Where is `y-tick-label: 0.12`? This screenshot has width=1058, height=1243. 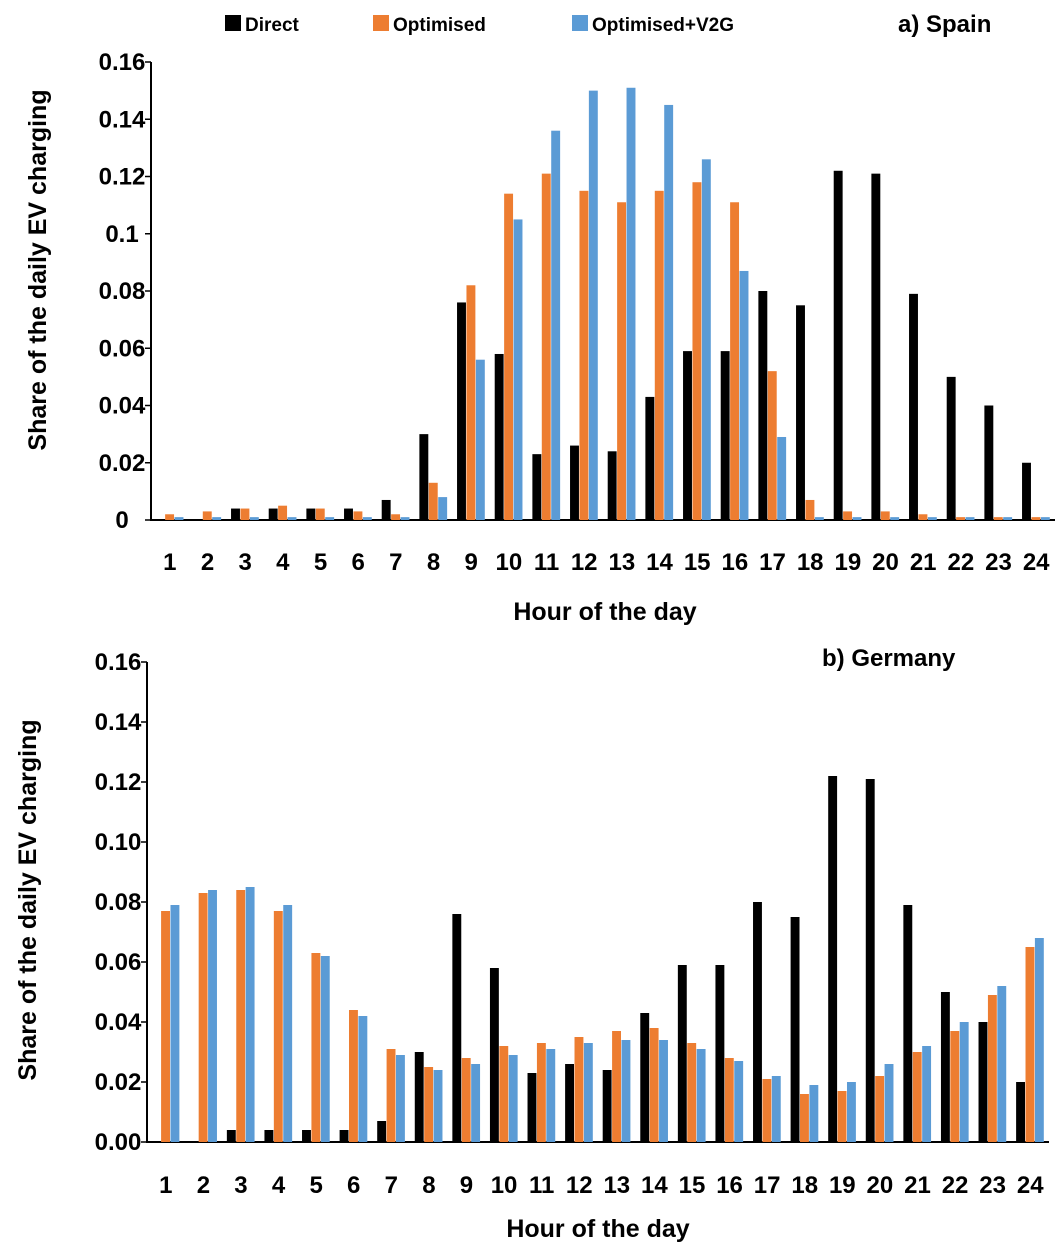
y-tick-label: 0.12 is located at coordinates (122, 177).